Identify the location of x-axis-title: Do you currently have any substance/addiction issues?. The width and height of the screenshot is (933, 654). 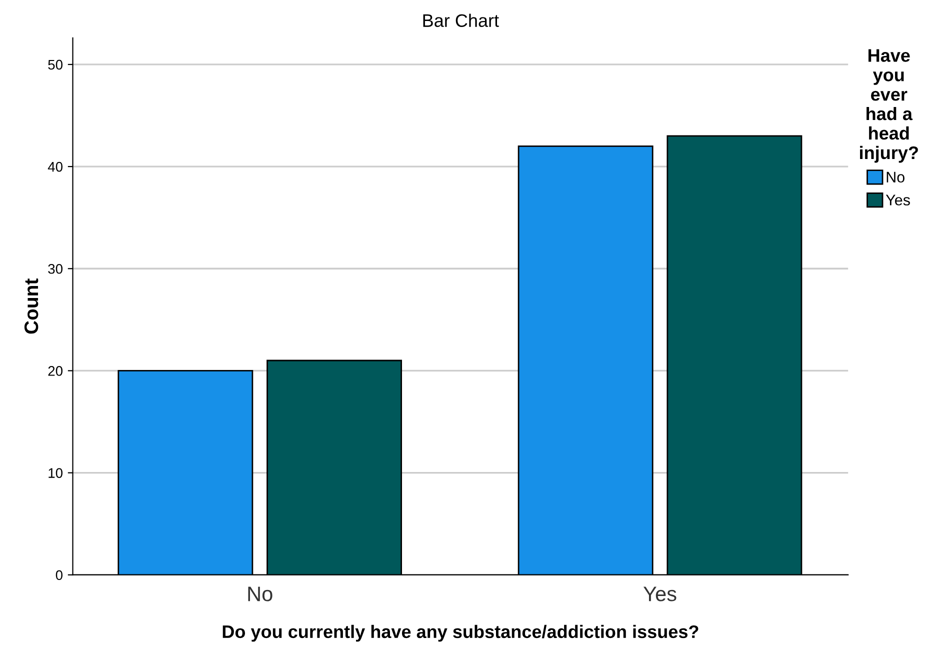
(460, 633).